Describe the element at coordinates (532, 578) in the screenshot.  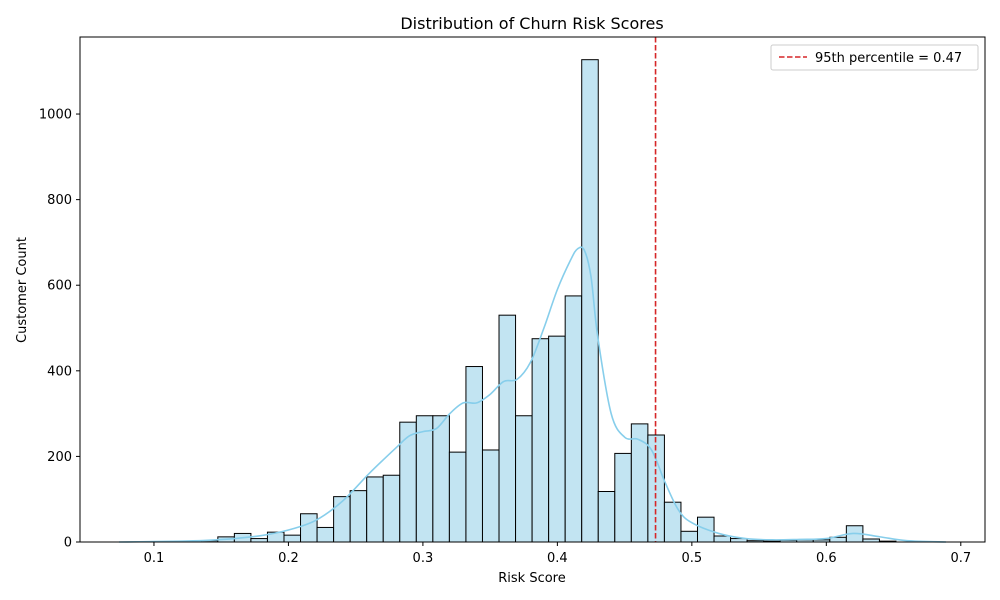
I see `x-axis-label: Risk Score` at that location.